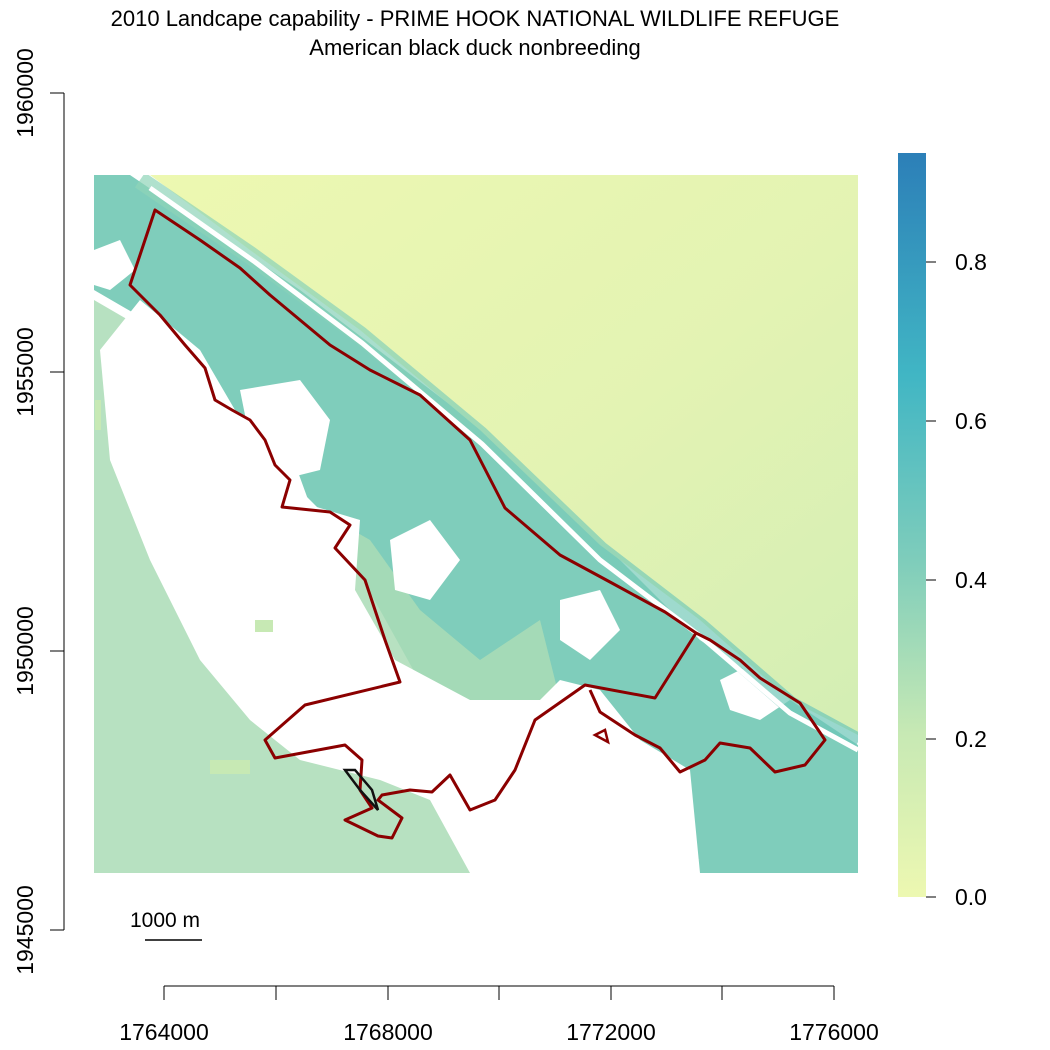 This screenshot has height=1050, width=1050. What do you see at coordinates (475, 47) in the screenshot?
I see `map-subtitle: American black duck nonbreeding` at bounding box center [475, 47].